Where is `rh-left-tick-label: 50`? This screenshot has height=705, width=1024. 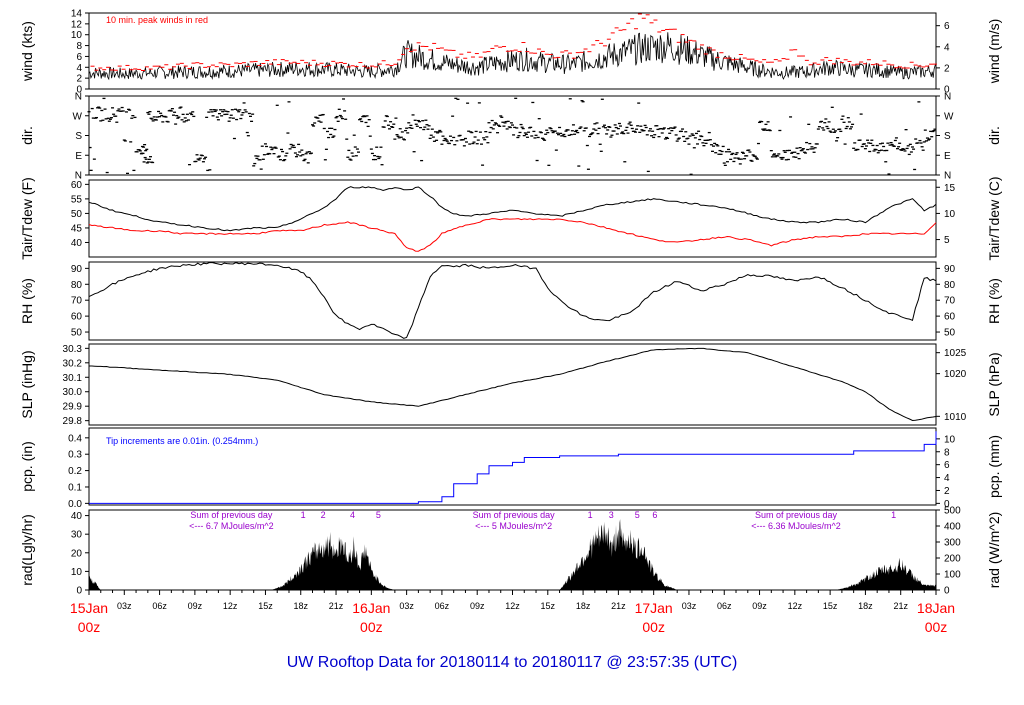 rh-left-tick-label: 50 is located at coordinates (77, 333).